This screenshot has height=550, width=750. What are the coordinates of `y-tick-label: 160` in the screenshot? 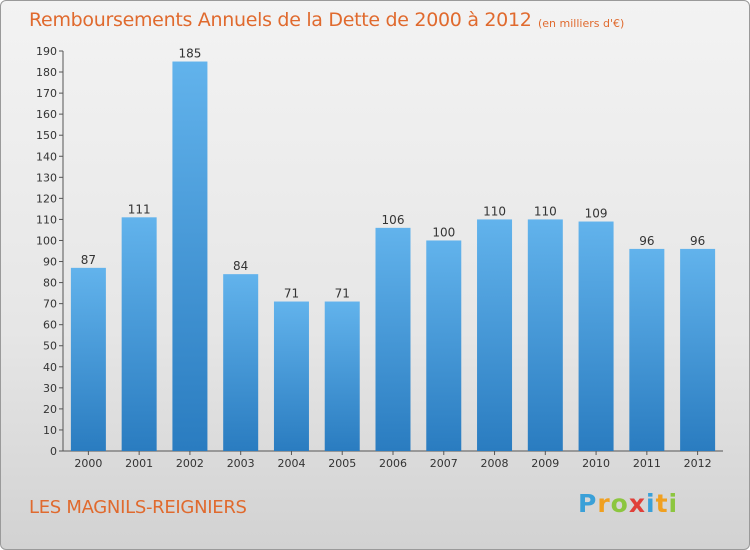 It's located at (46, 114).